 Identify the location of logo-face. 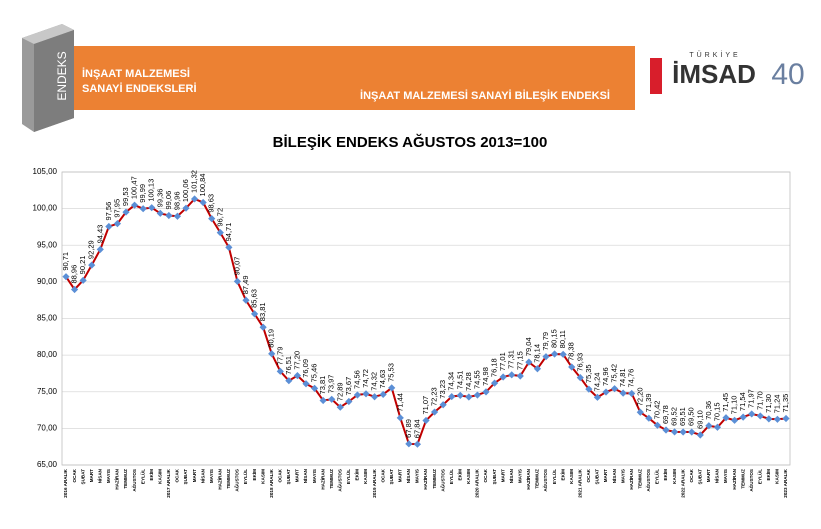
(54, 81).